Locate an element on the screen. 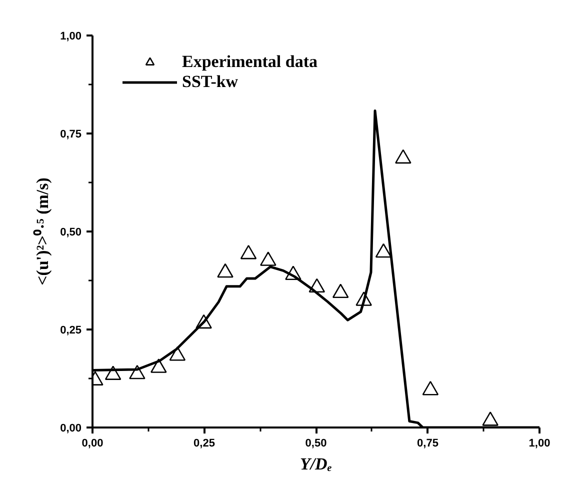  y-tick-label: 0,25 is located at coordinates (71, 330).